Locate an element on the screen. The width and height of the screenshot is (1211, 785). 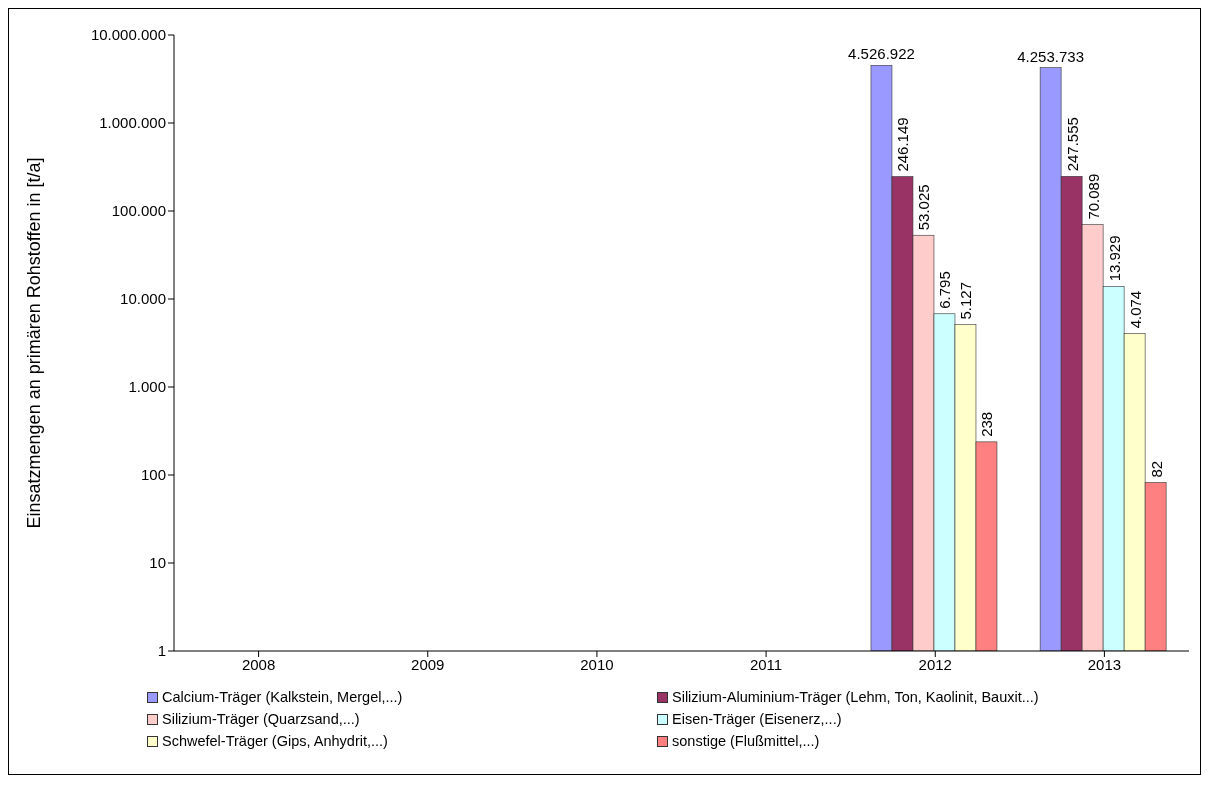
y-tick-label: 1 is located at coordinates (161, 651).